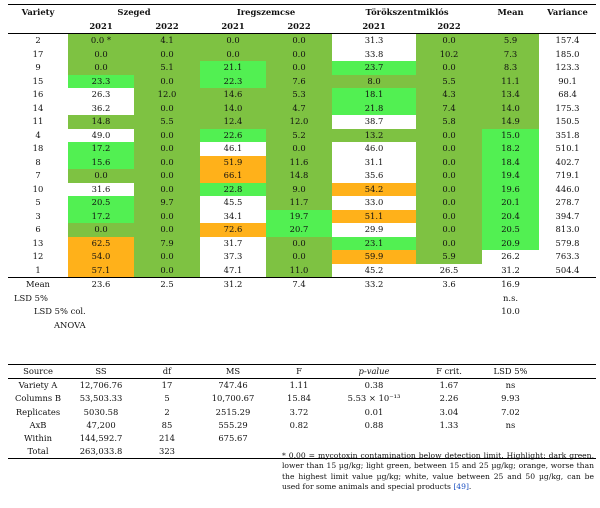 The width and height of the screenshot is (600, 508). What do you see at coordinates (38, 269) in the screenshot?
I see `variety-cell: 1` at bounding box center [38, 269].